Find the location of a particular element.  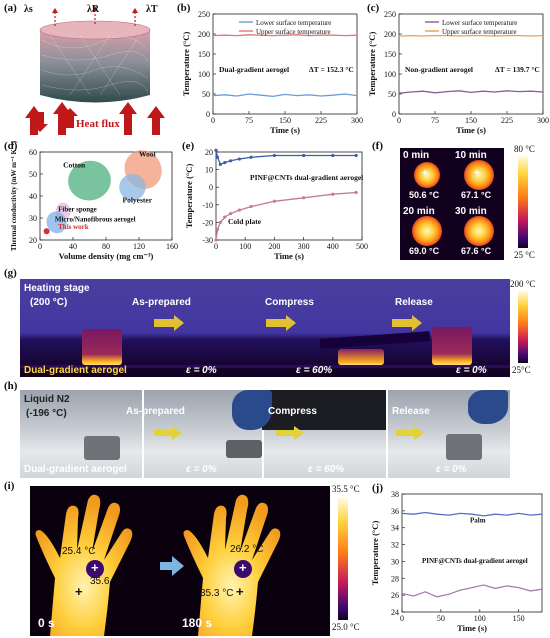

group-label: This work is located at coordinates (73, 227).